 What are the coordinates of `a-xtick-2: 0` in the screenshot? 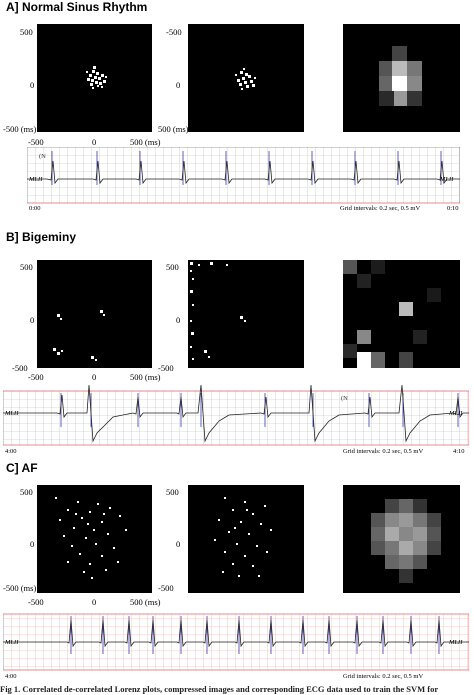 It's located at (94, 142).